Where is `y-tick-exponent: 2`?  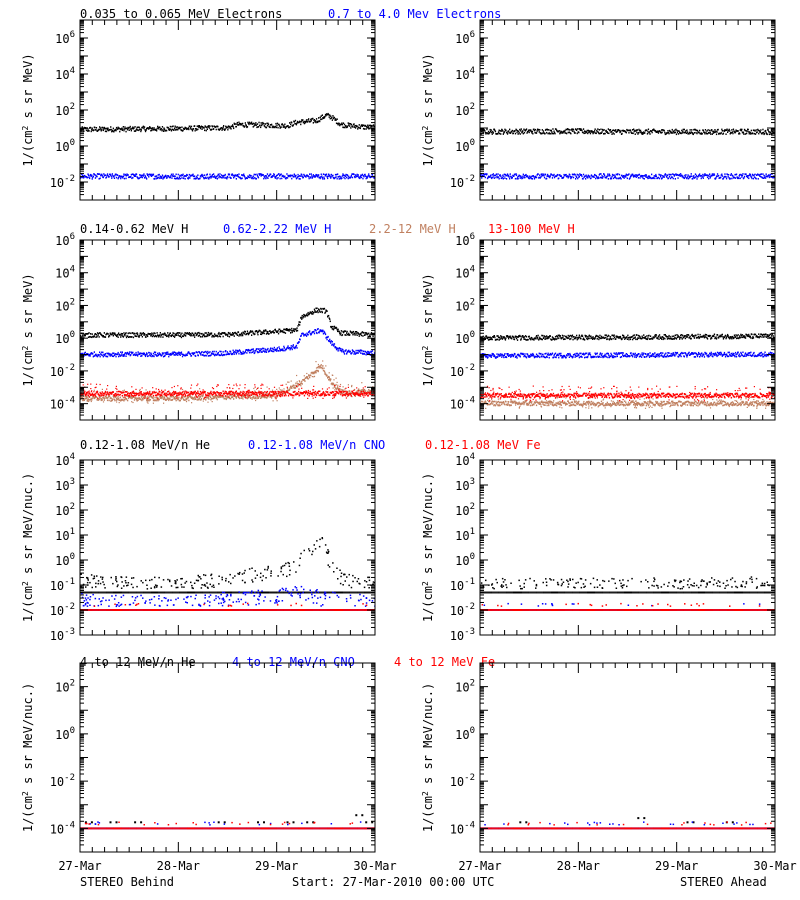 y-tick-exponent: 2 is located at coordinates (72, 107).